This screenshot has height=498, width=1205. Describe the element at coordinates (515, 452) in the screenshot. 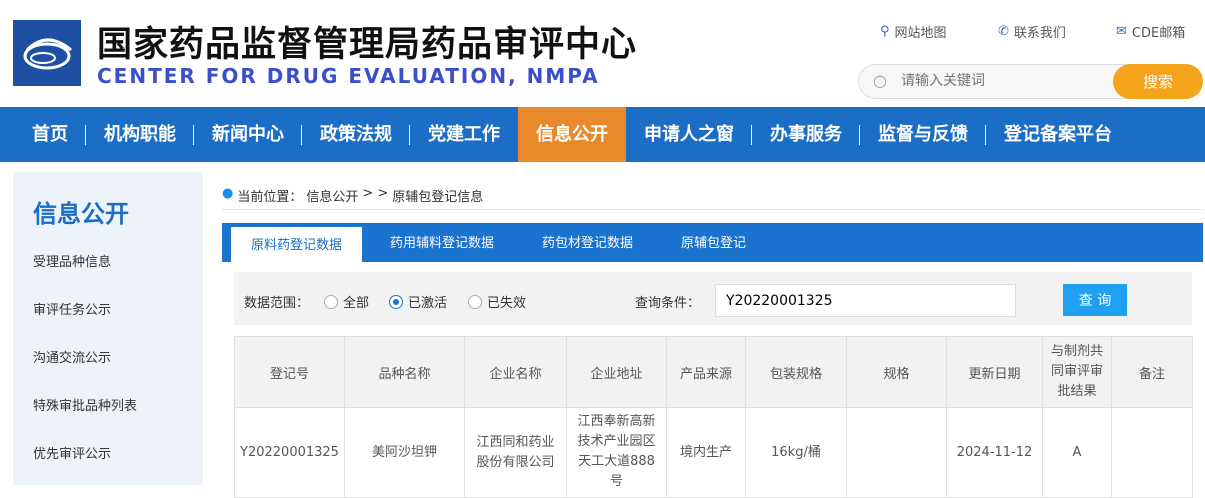

I see `cell-company: 江西同和药业股份有限公司` at that location.